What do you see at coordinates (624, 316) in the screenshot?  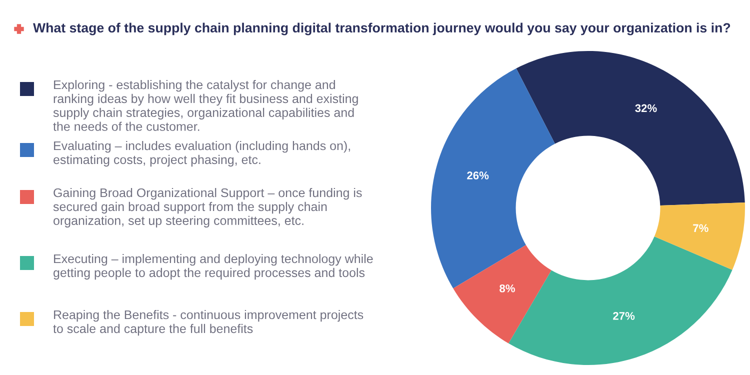 I see `data-label: 27%` at bounding box center [624, 316].